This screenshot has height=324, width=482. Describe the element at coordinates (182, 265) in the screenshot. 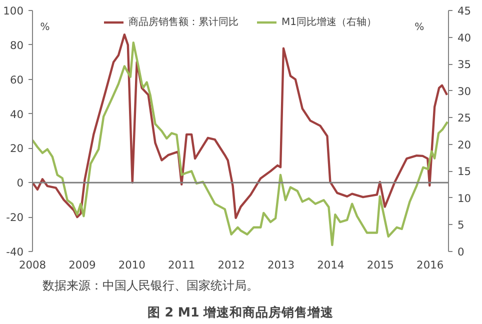

I see `x-tick-label: 2011` at that location.